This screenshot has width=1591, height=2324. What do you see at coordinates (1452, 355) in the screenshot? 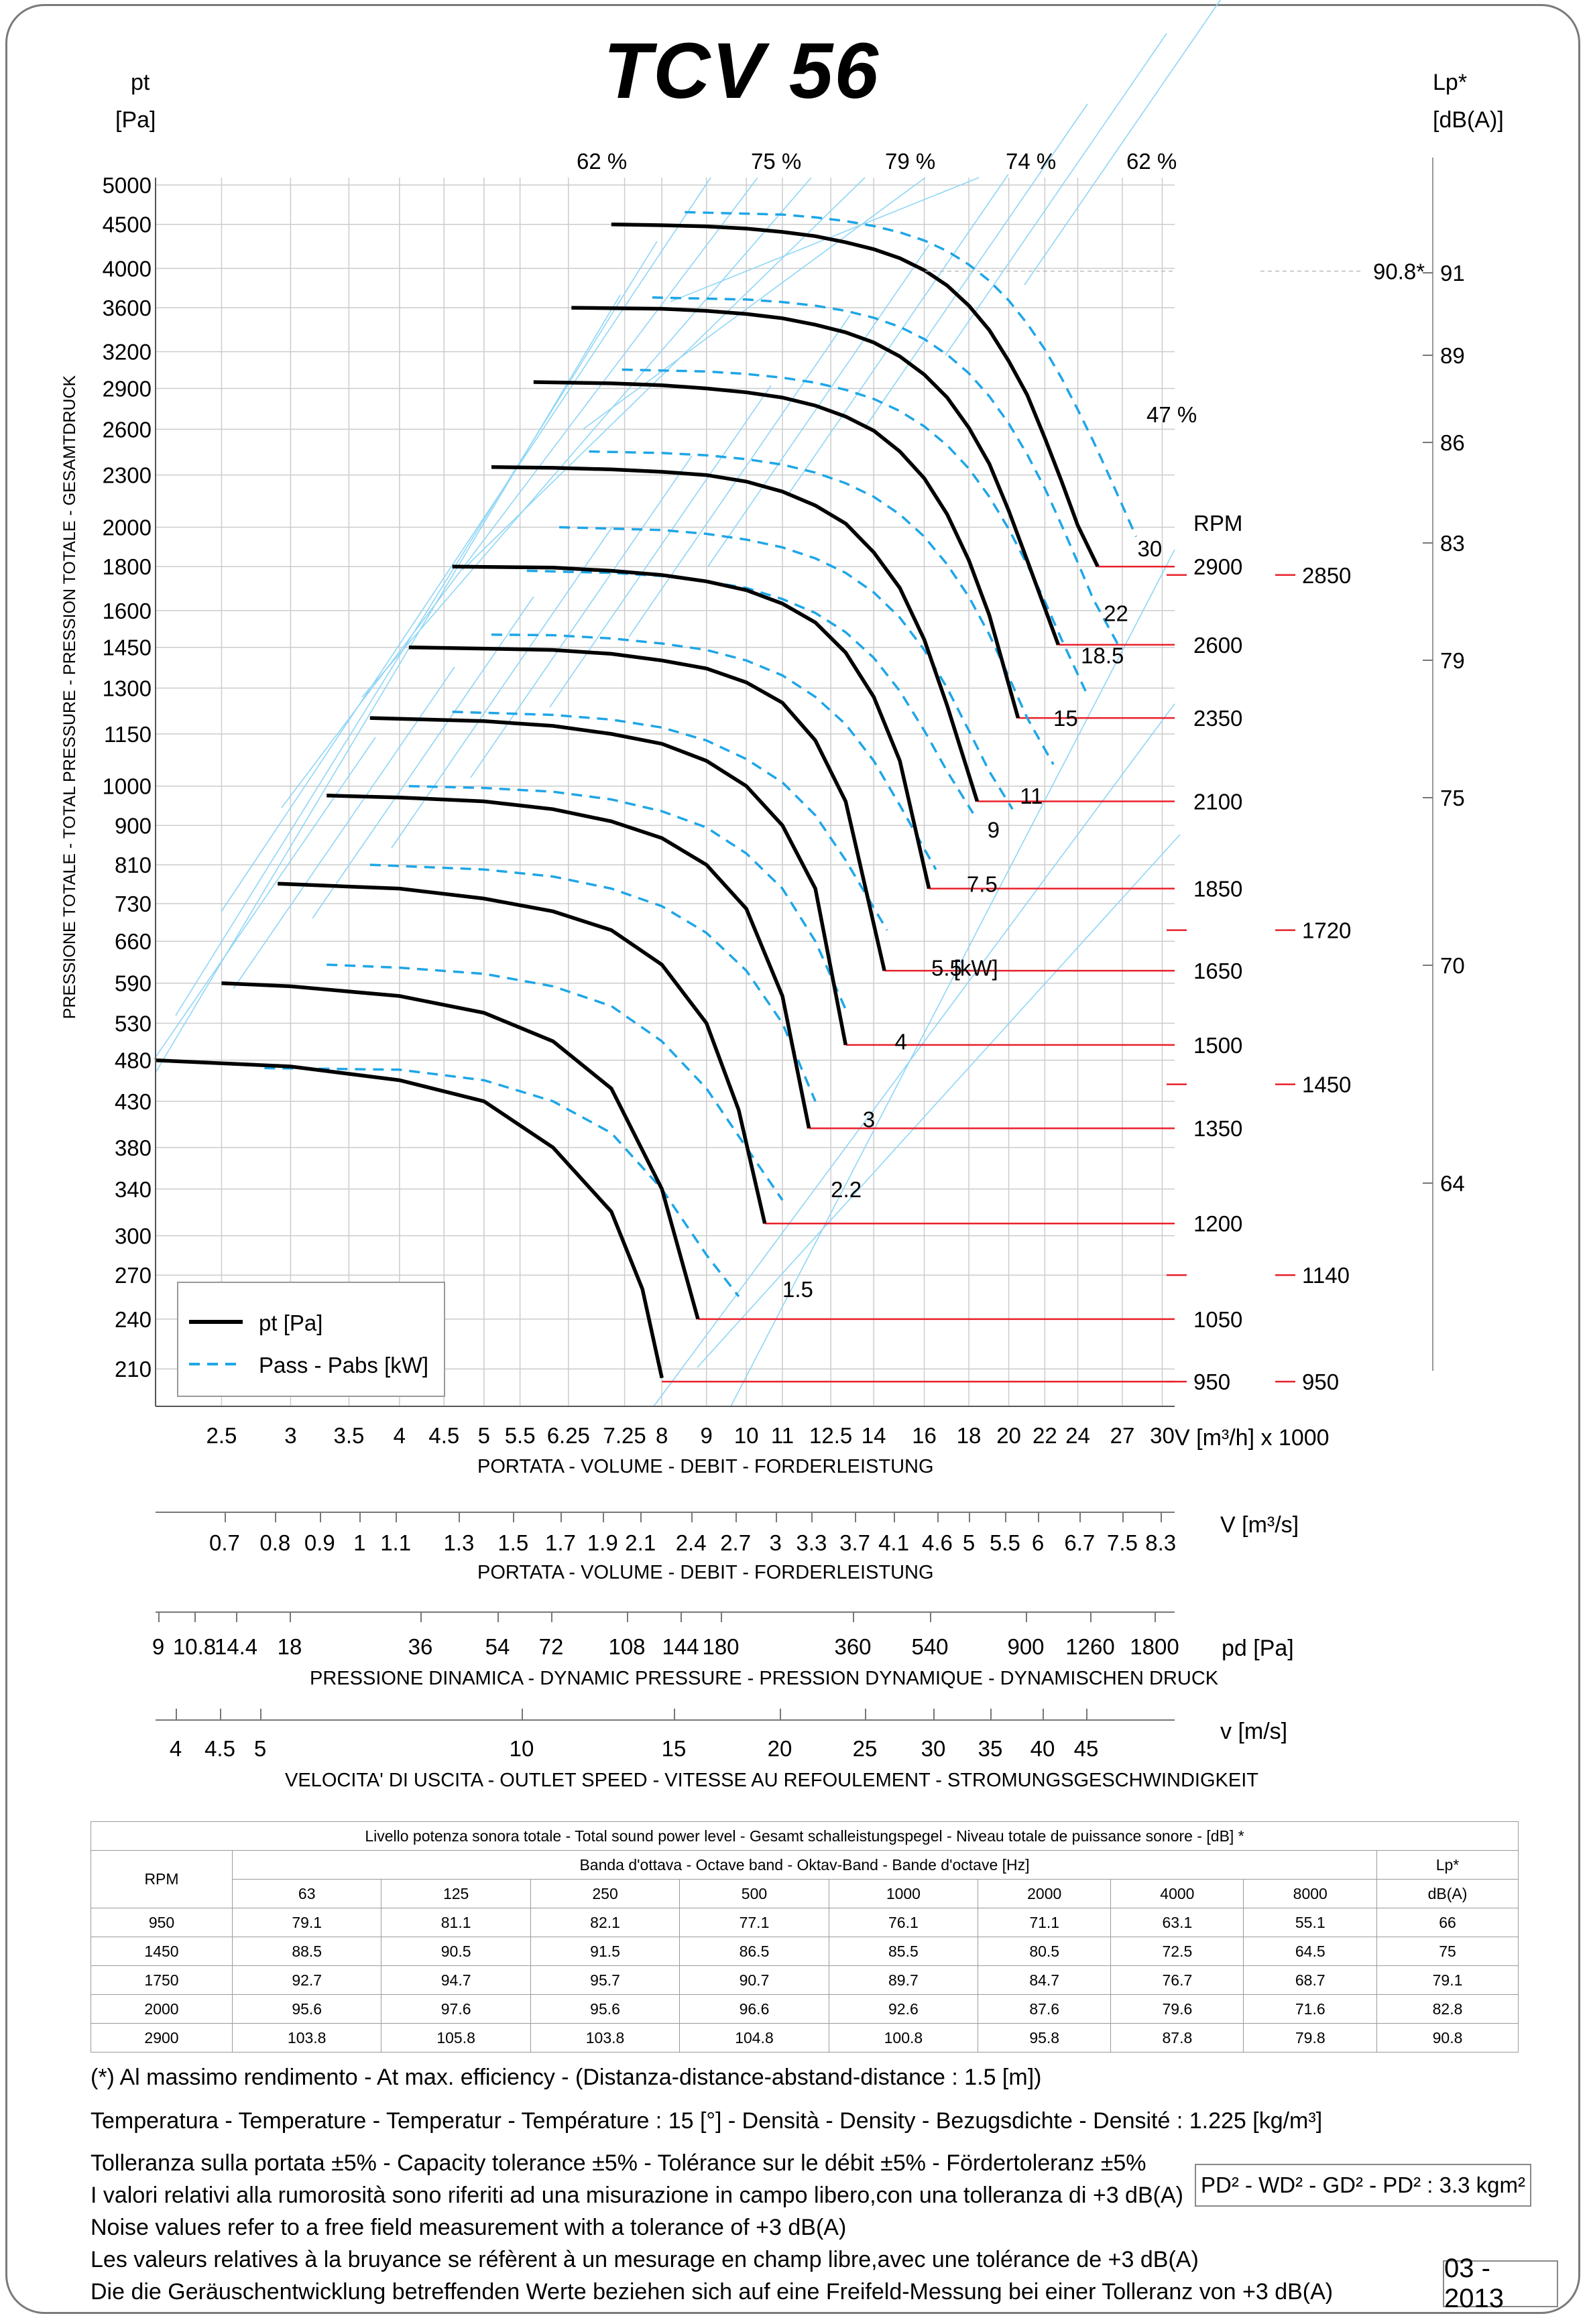
I see `lp-tick-label: 89` at bounding box center [1452, 355].